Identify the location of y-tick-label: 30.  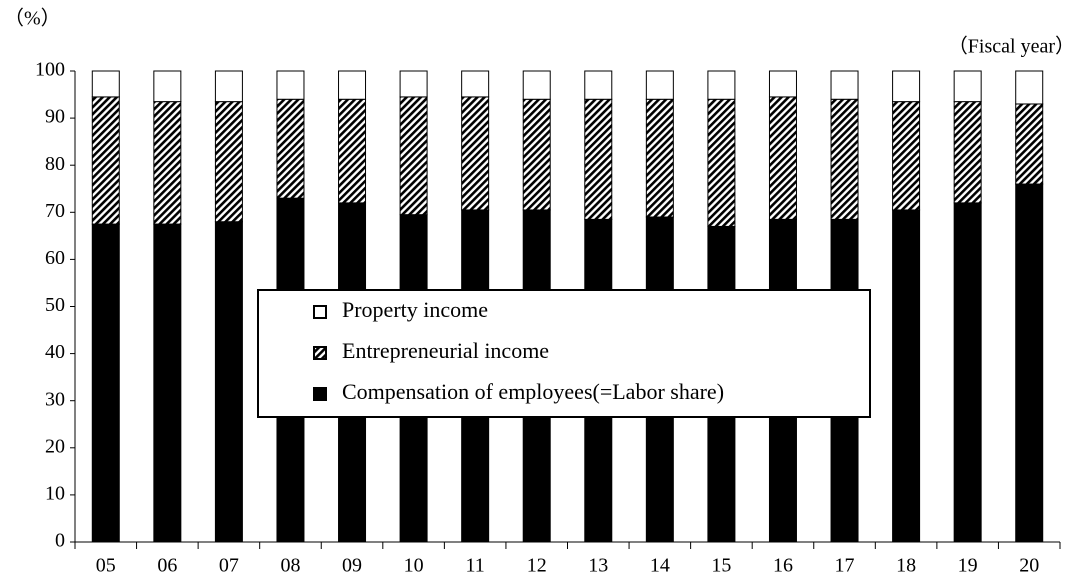
(55, 399).